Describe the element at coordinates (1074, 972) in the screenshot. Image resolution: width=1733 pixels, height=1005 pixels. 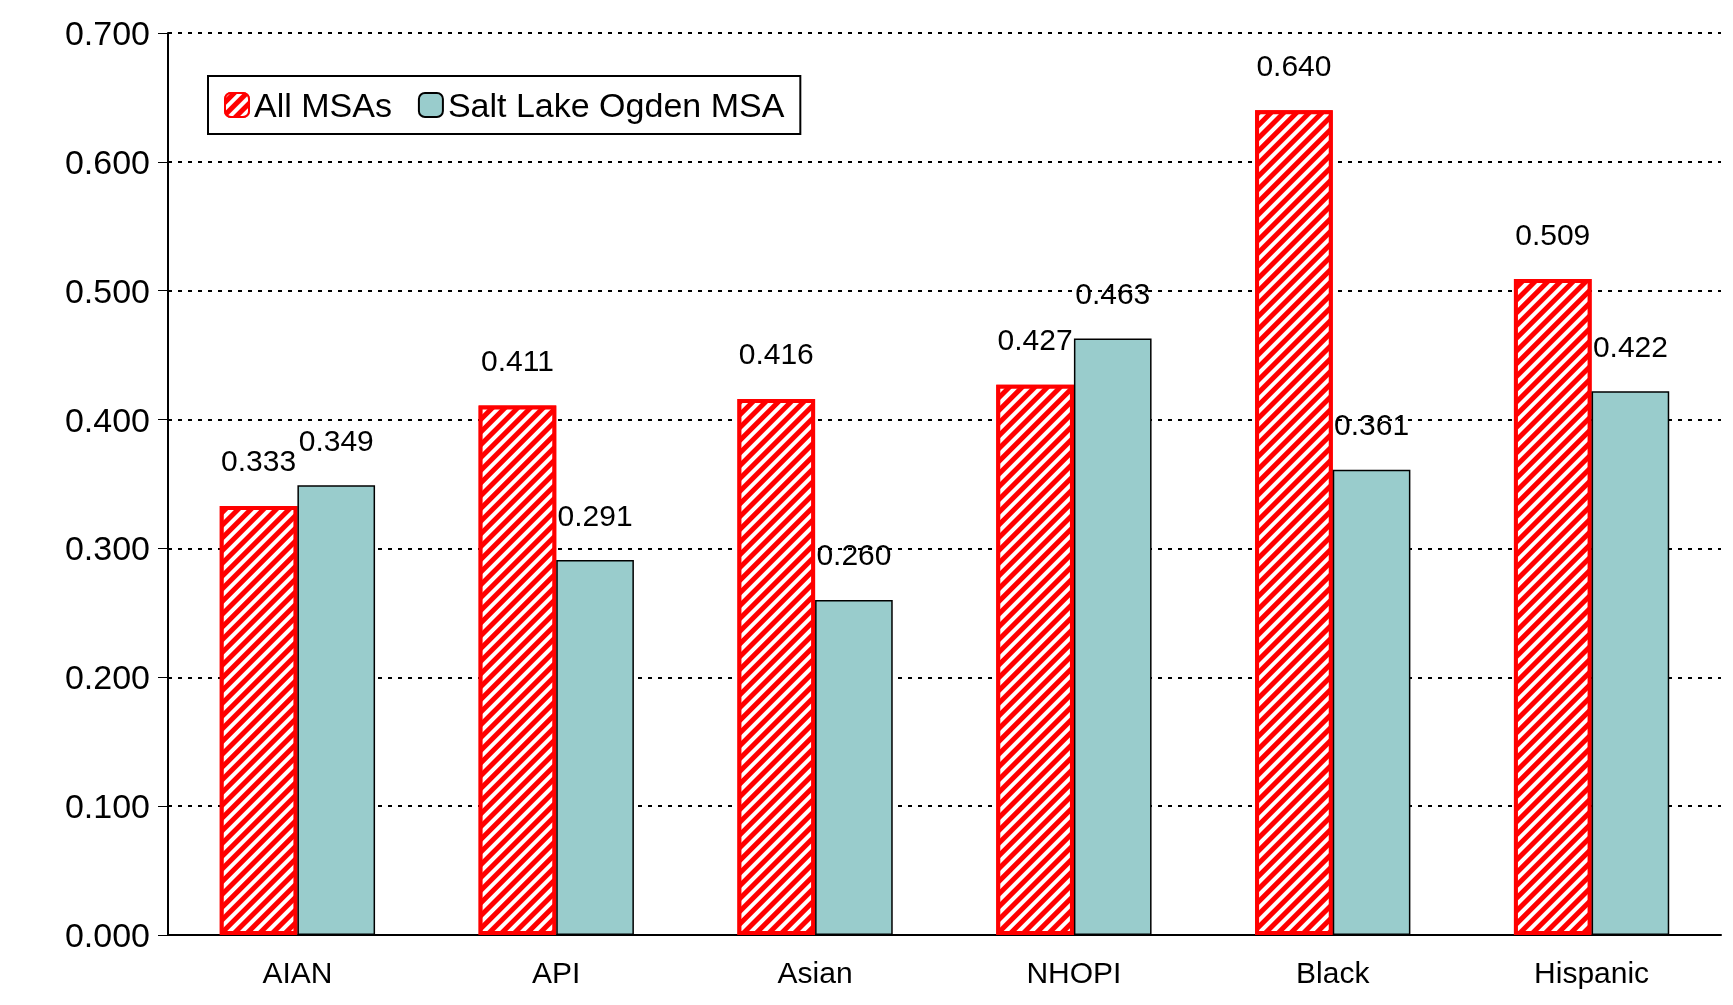
I see `x-tick-label: NHOPI` at that location.